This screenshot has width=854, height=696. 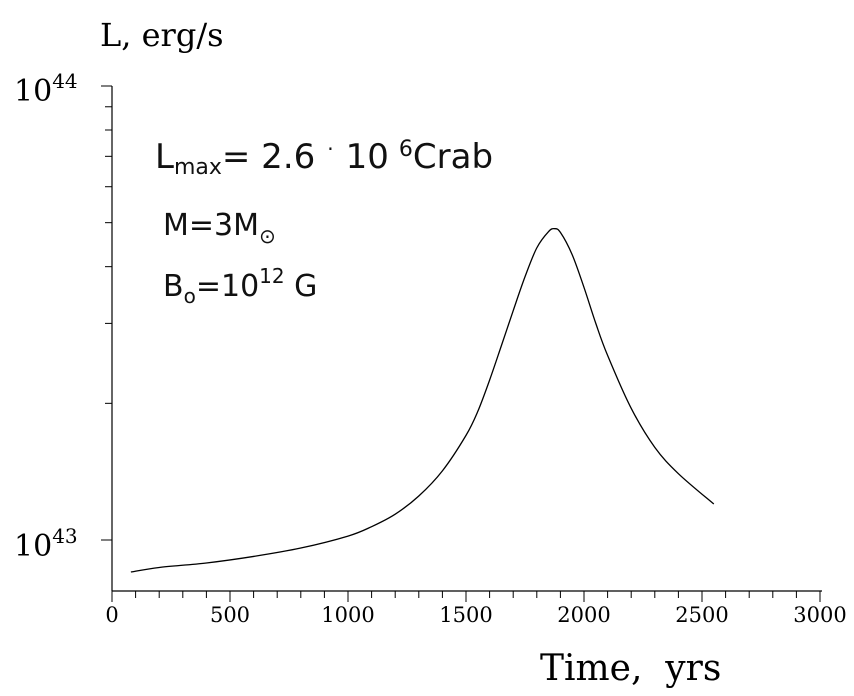 I want to click on x-tick-label: 1000, so click(x=347, y=615).